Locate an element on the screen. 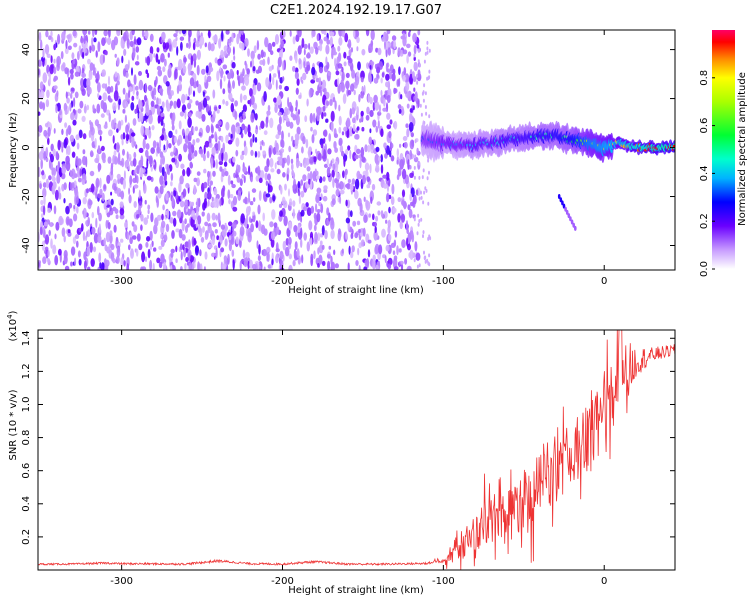  x-tick-label: -200 is located at coordinates (282, 281).